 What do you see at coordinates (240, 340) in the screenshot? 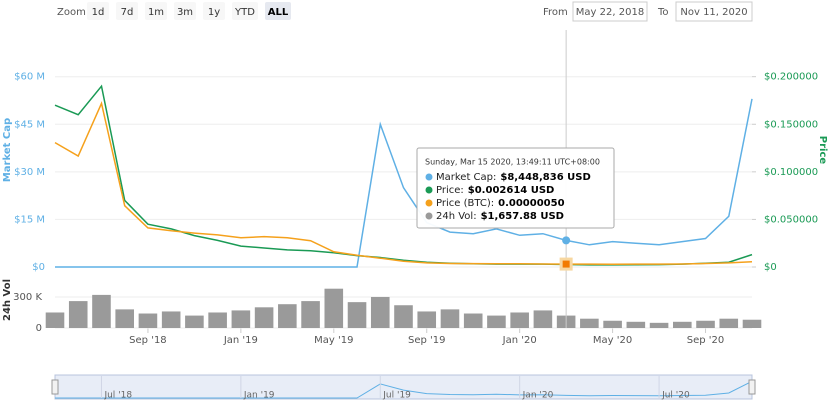
I see `x-tick-label: Jan '19` at bounding box center [240, 340].